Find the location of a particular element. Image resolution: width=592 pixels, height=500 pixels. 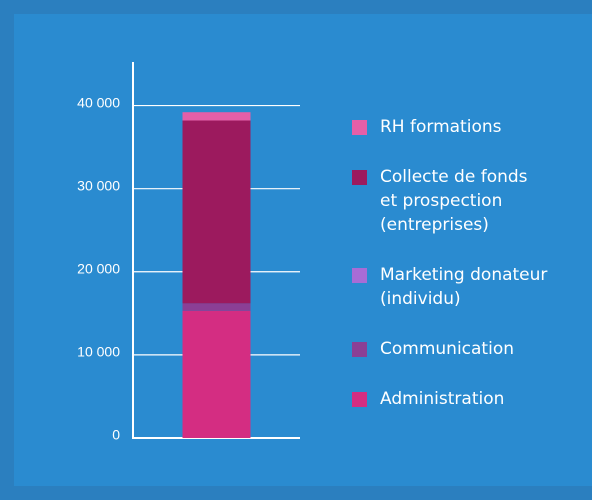

legend-entry: Marketing donateur (individu) is located at coordinates (452, 287).